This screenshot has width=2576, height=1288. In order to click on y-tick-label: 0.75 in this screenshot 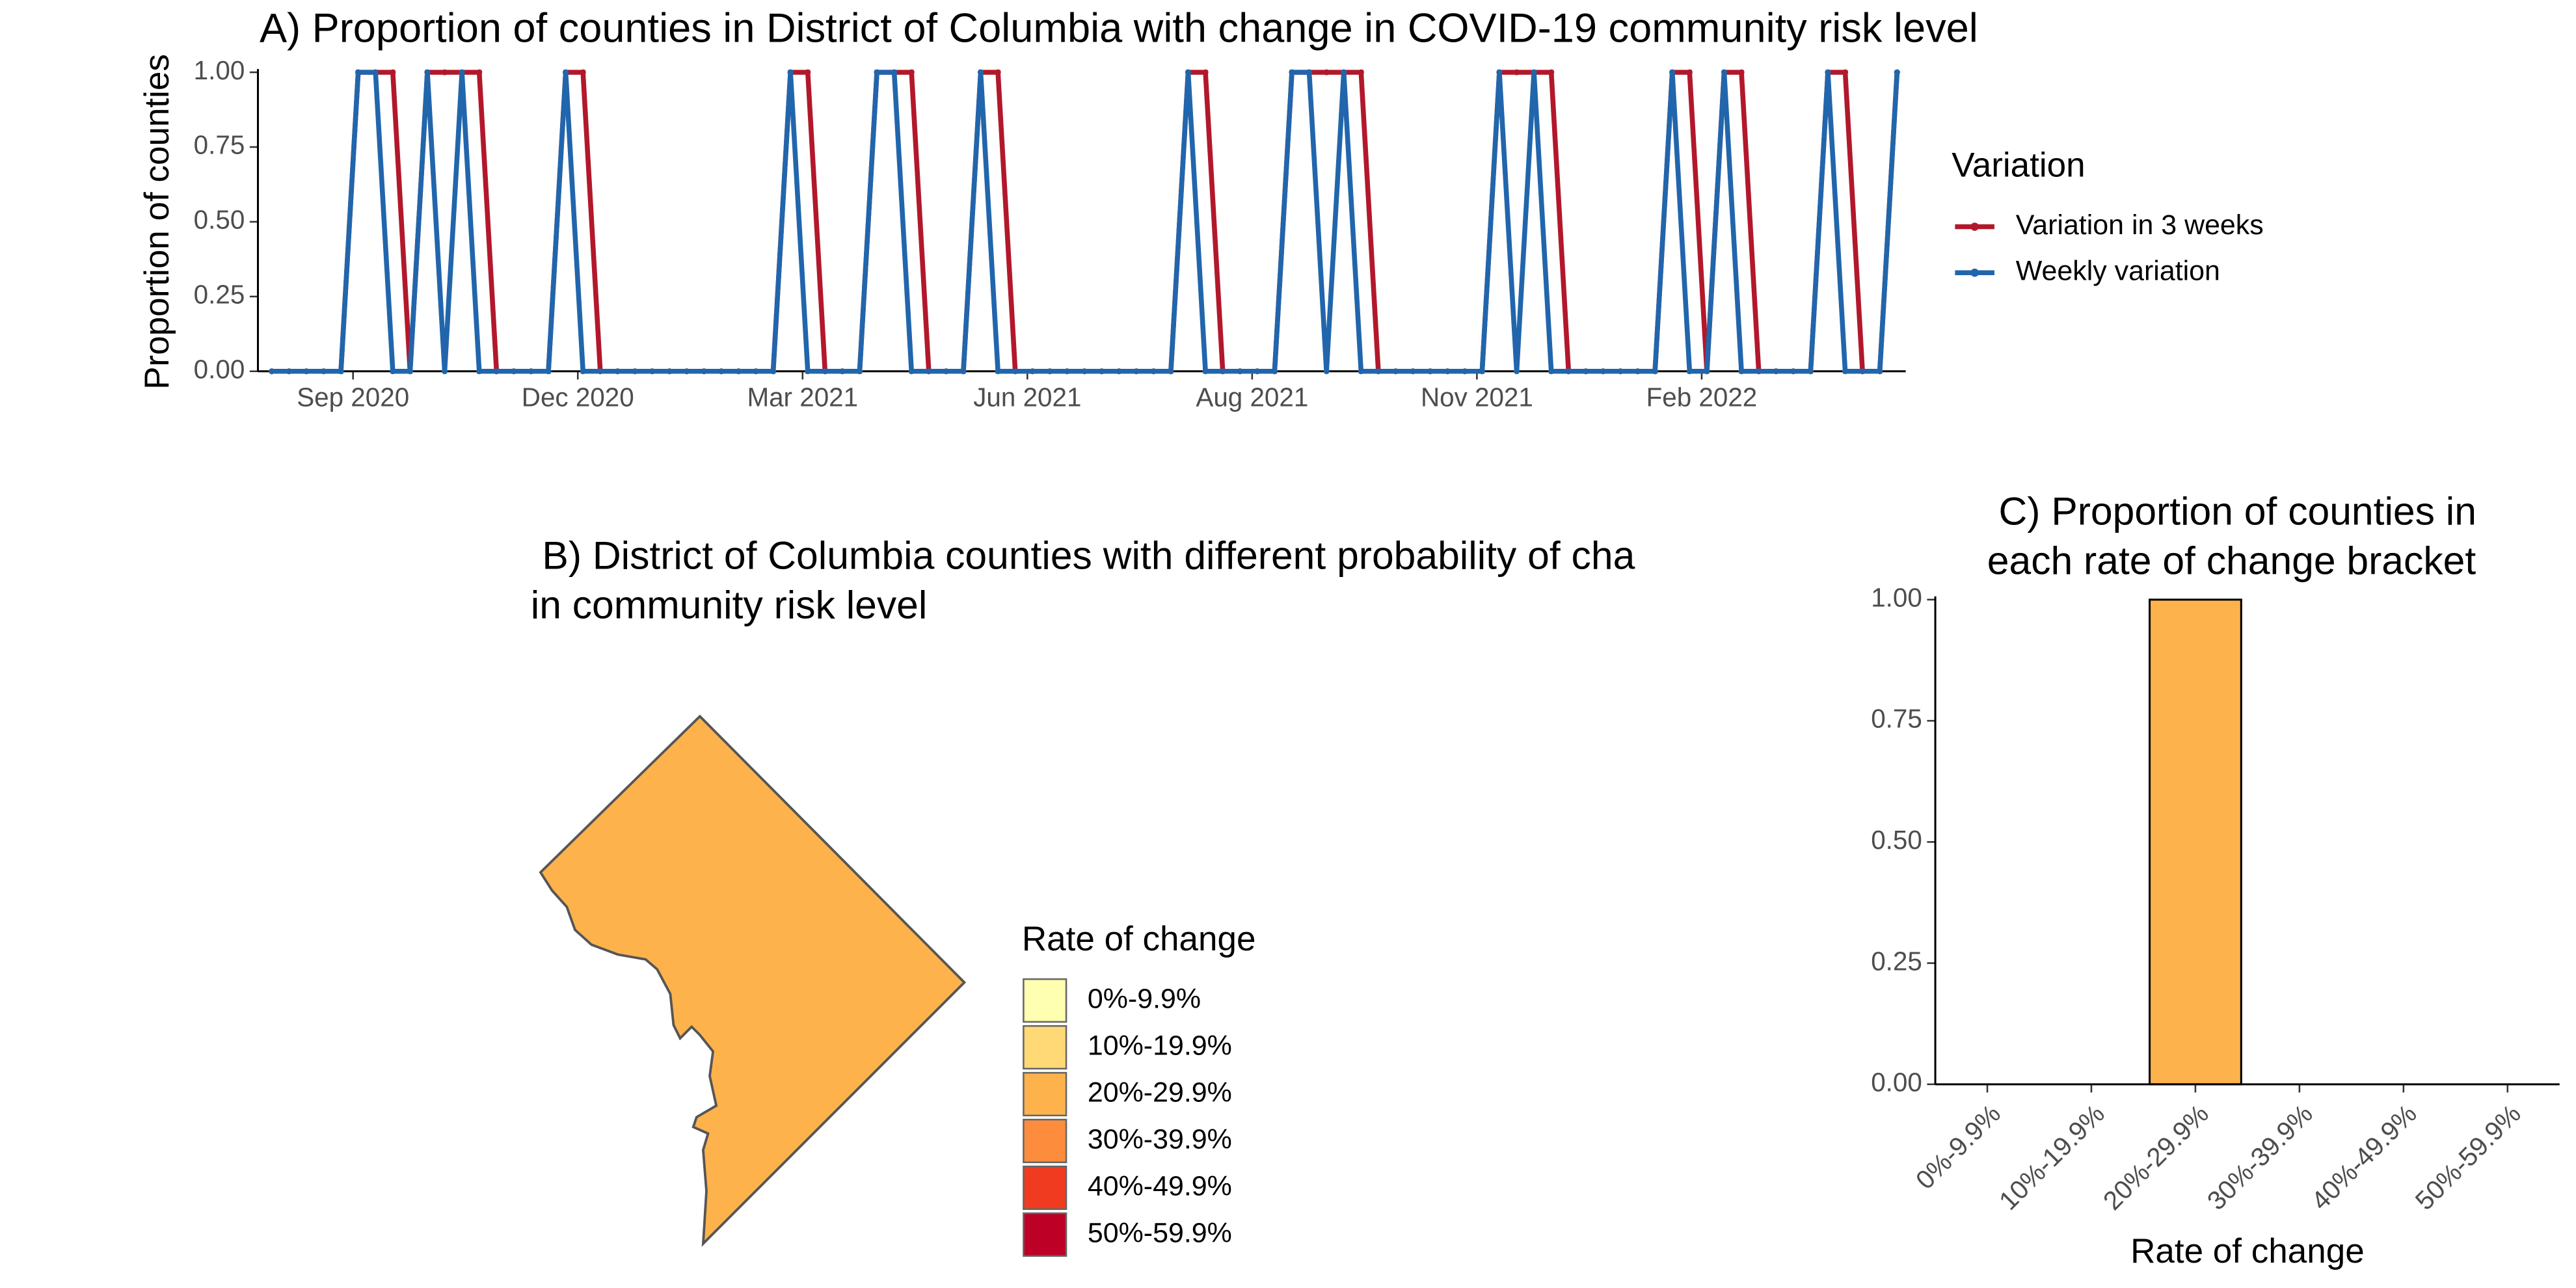, I will do `click(219, 145)`.